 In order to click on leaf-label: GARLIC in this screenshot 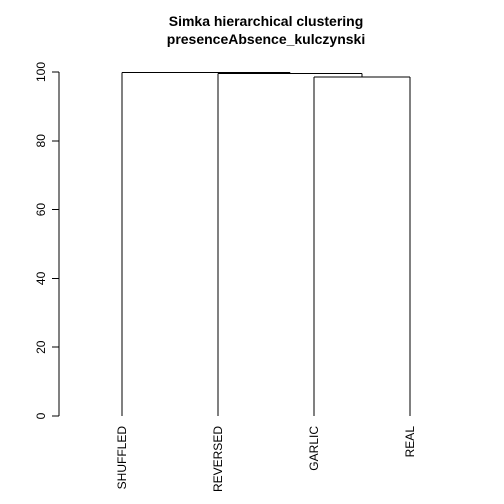, I will do `click(314, 448)`.